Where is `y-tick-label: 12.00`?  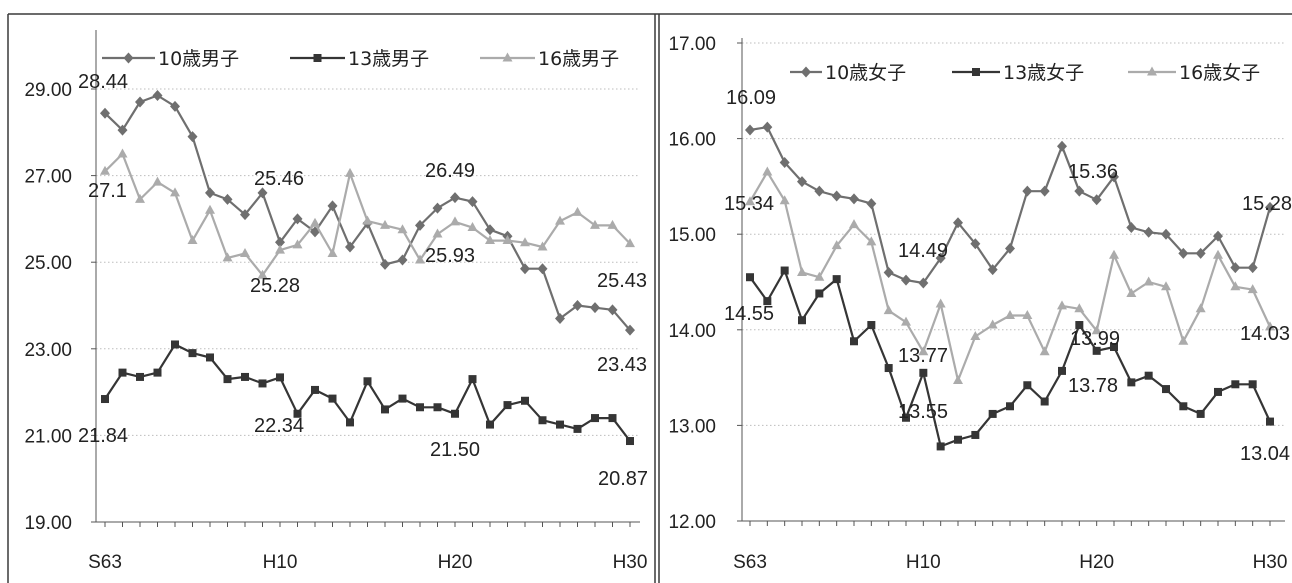 y-tick-label: 12.00 is located at coordinates (692, 522).